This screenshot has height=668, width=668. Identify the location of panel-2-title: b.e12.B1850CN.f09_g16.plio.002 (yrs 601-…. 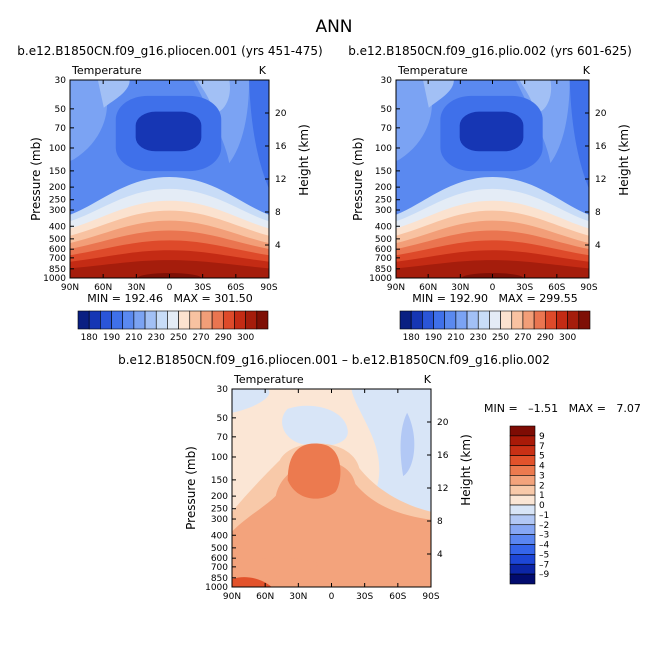
(490, 51).